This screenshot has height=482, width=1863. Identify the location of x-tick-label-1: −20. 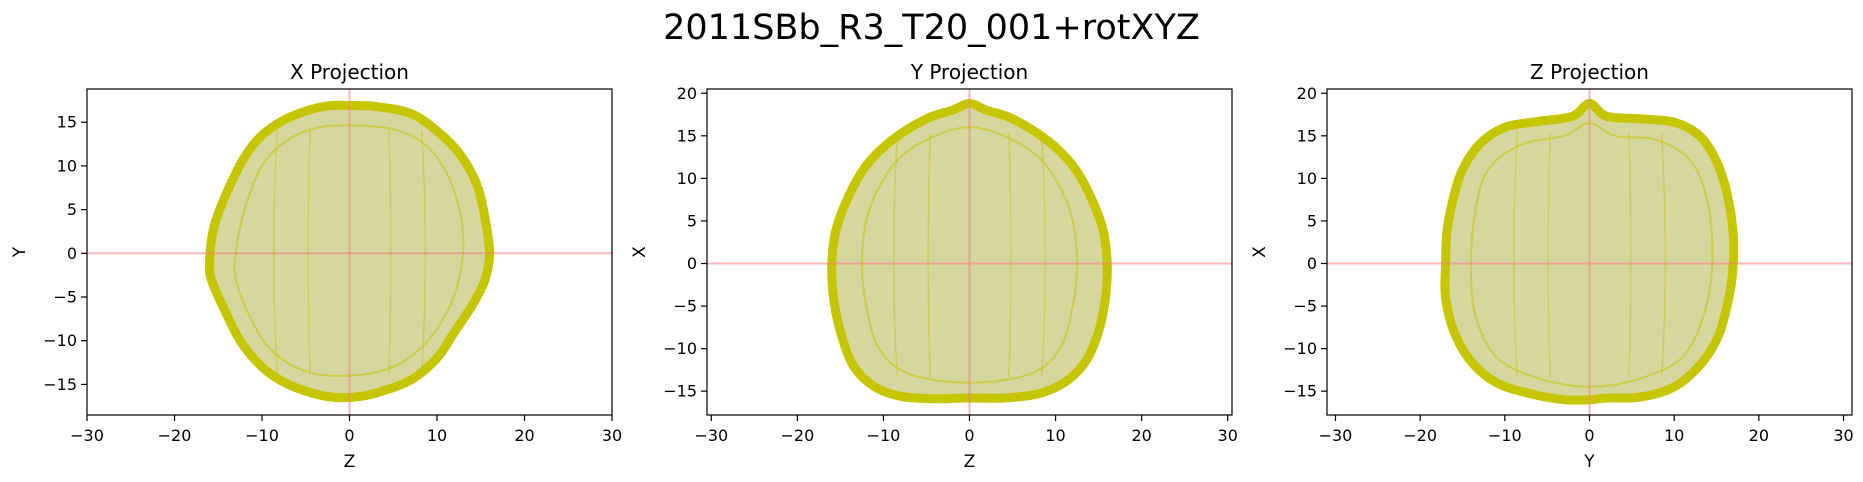
(175, 435).